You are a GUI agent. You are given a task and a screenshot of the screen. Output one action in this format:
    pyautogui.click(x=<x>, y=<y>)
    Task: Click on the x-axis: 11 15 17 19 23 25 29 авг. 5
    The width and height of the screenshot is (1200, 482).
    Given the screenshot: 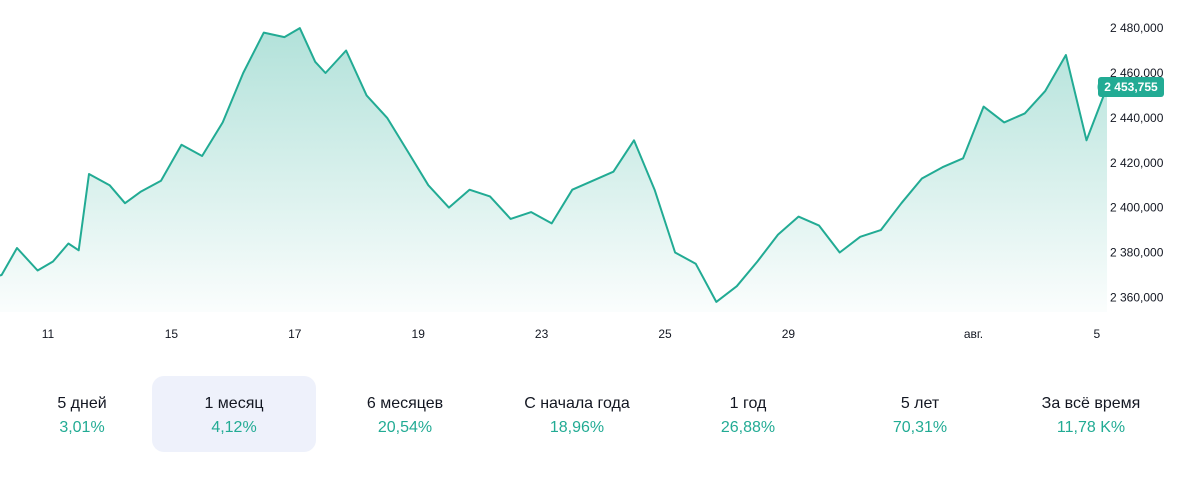 What is the action you would take?
    pyautogui.click(x=571, y=334)
    